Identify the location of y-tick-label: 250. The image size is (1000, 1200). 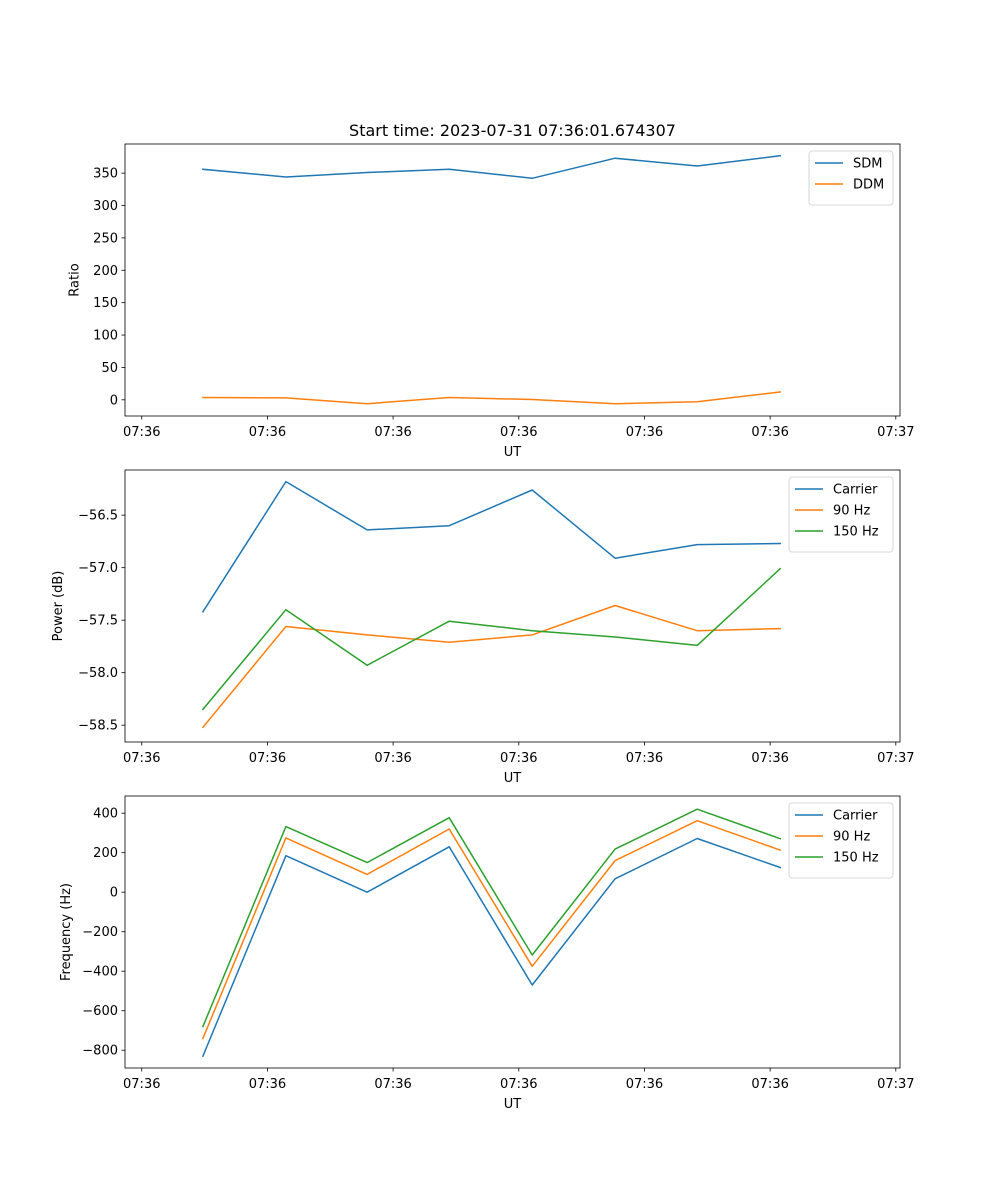
(105, 238).